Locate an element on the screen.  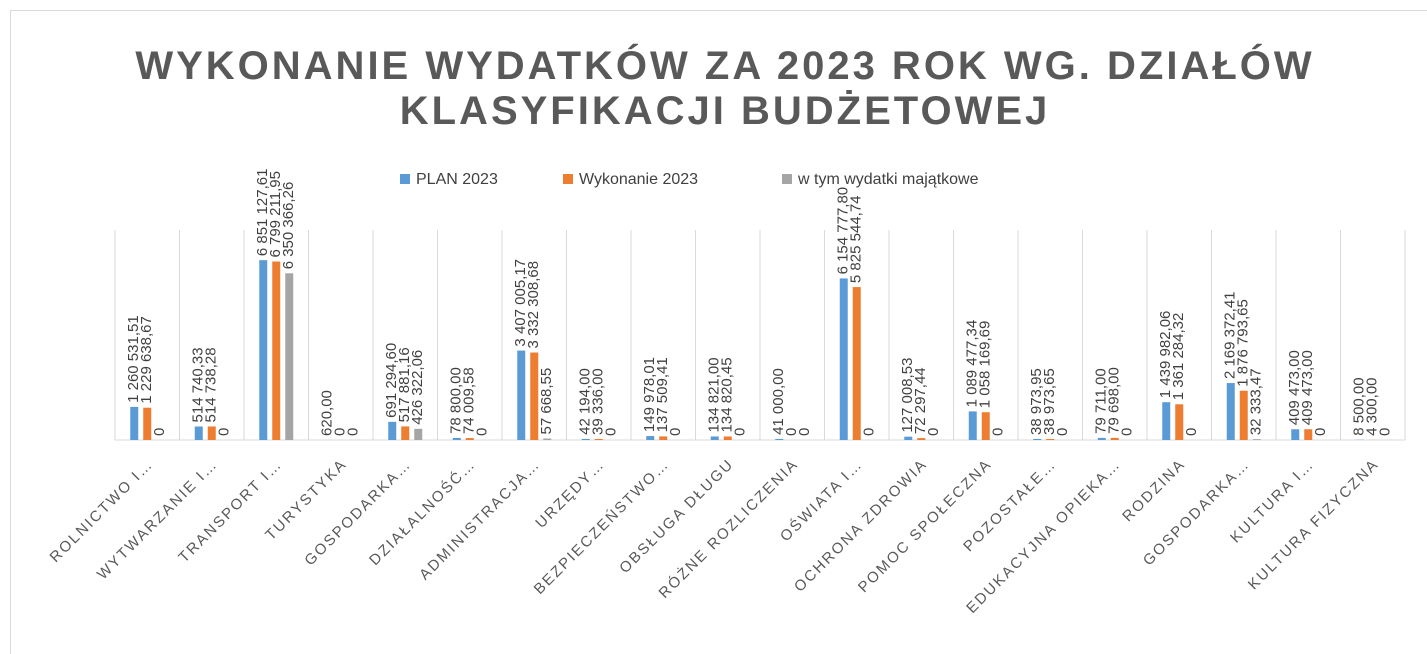
value-label: 32 333,47 is located at coordinates (1256, 401).